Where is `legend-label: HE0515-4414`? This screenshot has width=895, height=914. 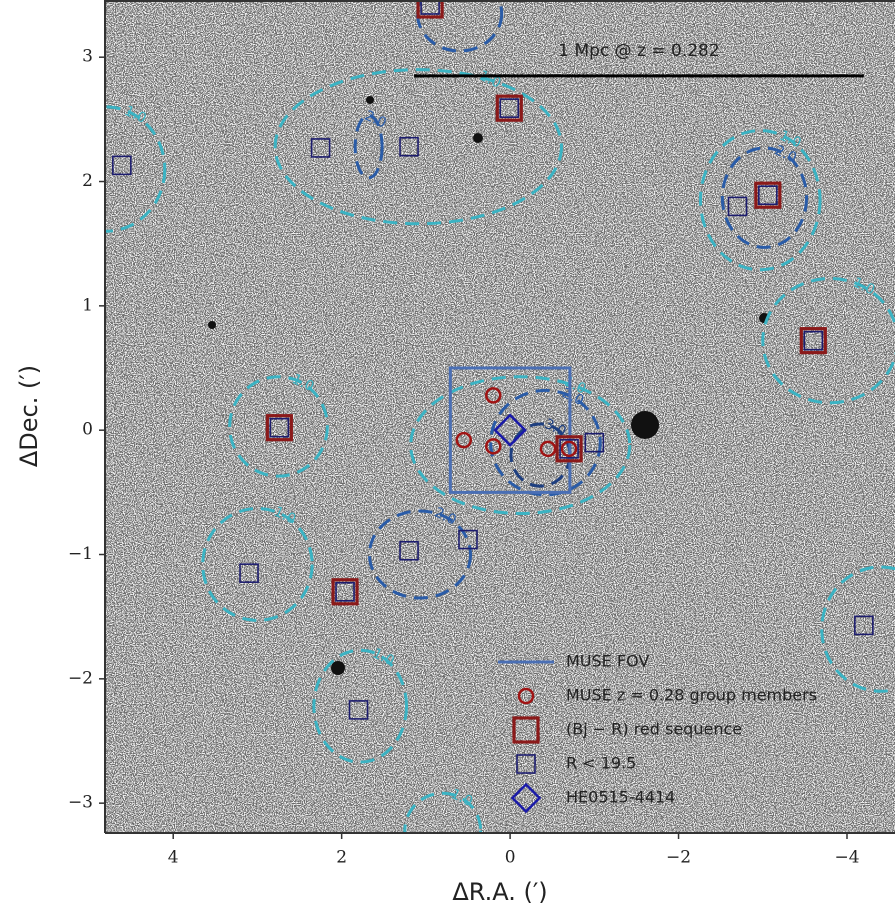 legend-label: HE0515-4414 is located at coordinates (620, 797).